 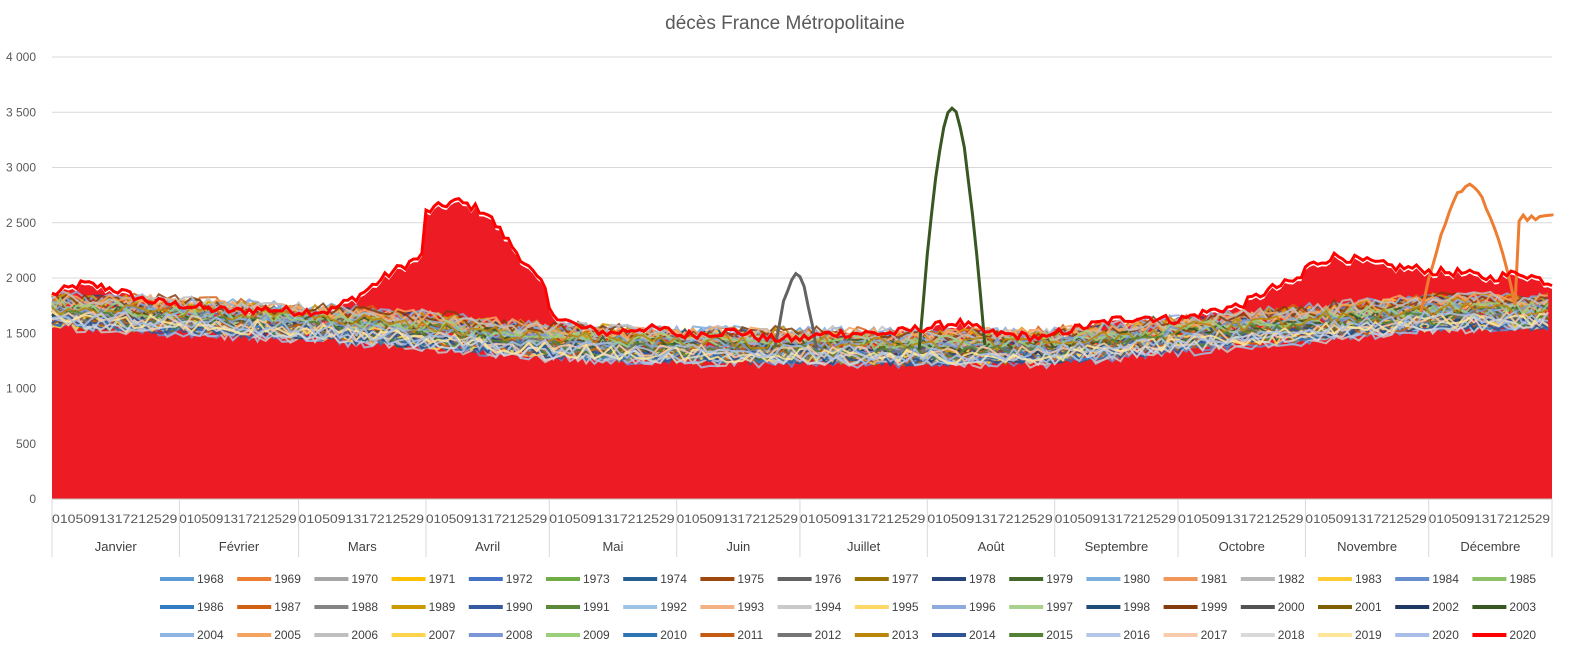 I want to click on month-label: Avril, so click(x=487, y=546).